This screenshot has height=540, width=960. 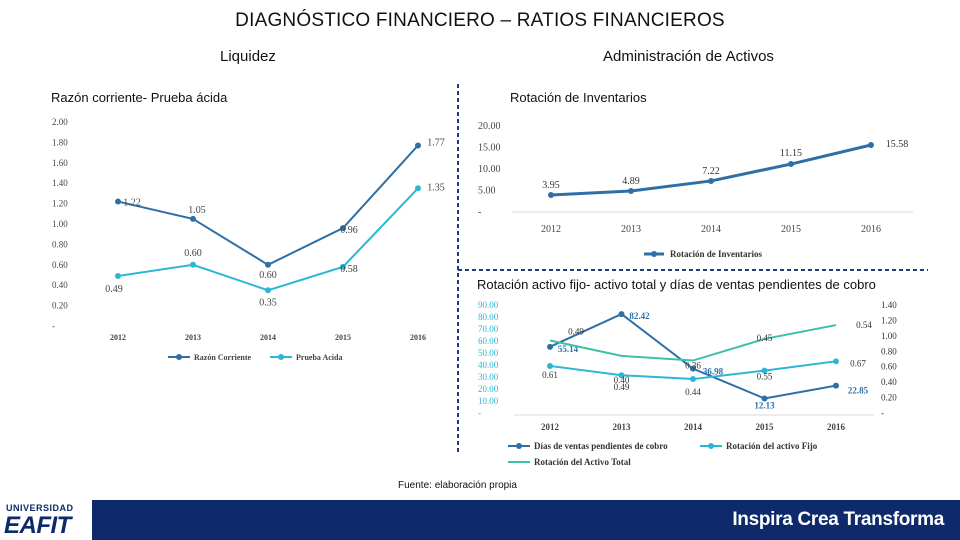 What do you see at coordinates (578, 97) in the screenshot?
I see `chart-title-inventarios: Rotación de Inventarios` at bounding box center [578, 97].